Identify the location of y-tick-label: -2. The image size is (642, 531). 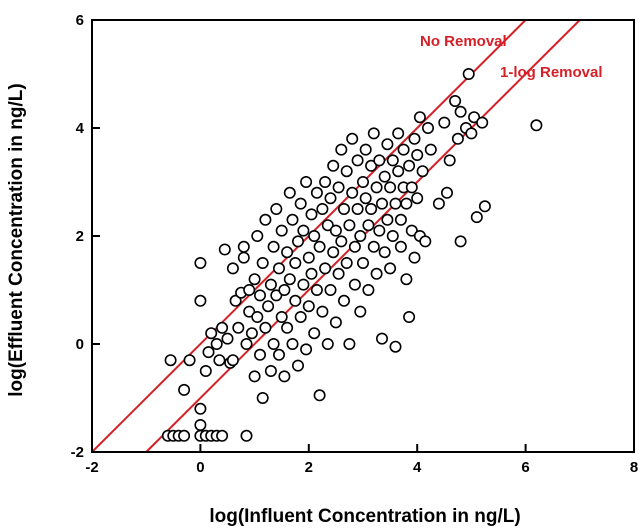
(77, 452).